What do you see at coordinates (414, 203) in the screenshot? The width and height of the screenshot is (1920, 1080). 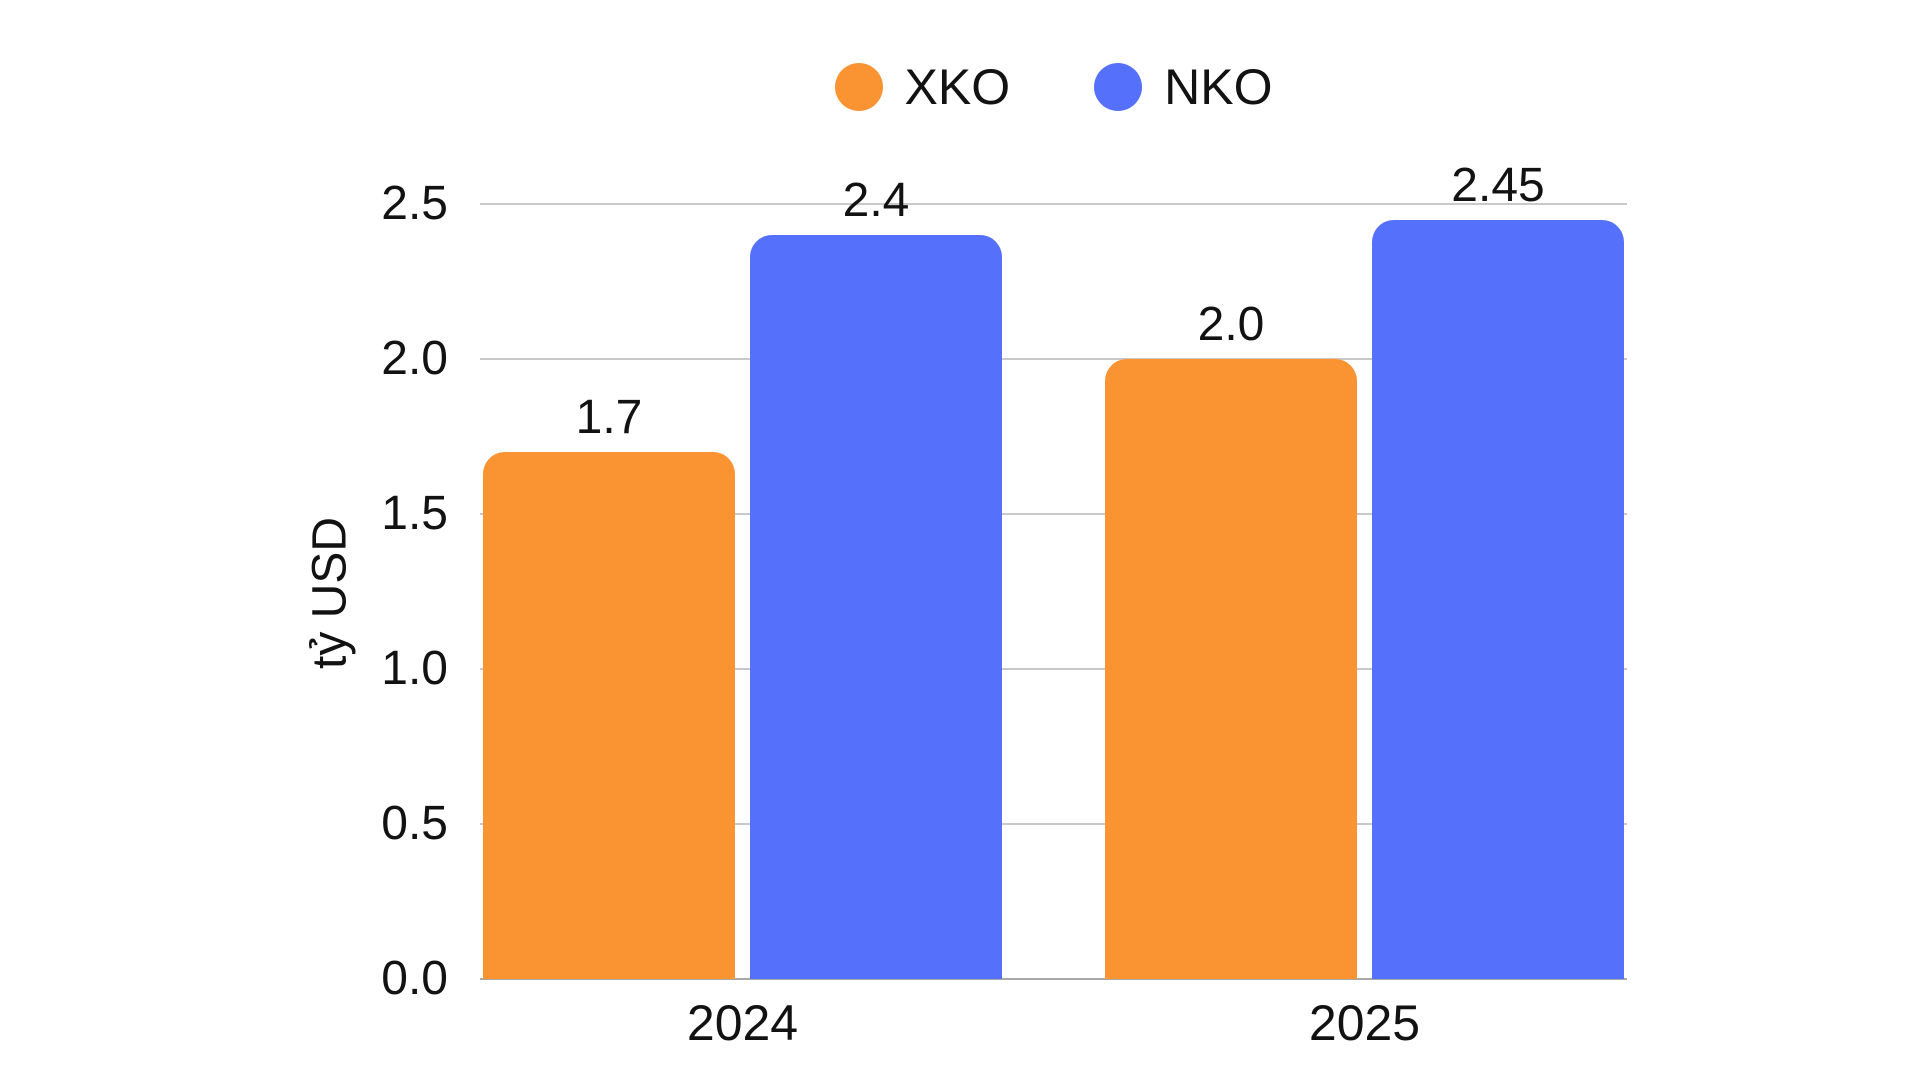 I see `y-tick-label: 2.5` at bounding box center [414, 203].